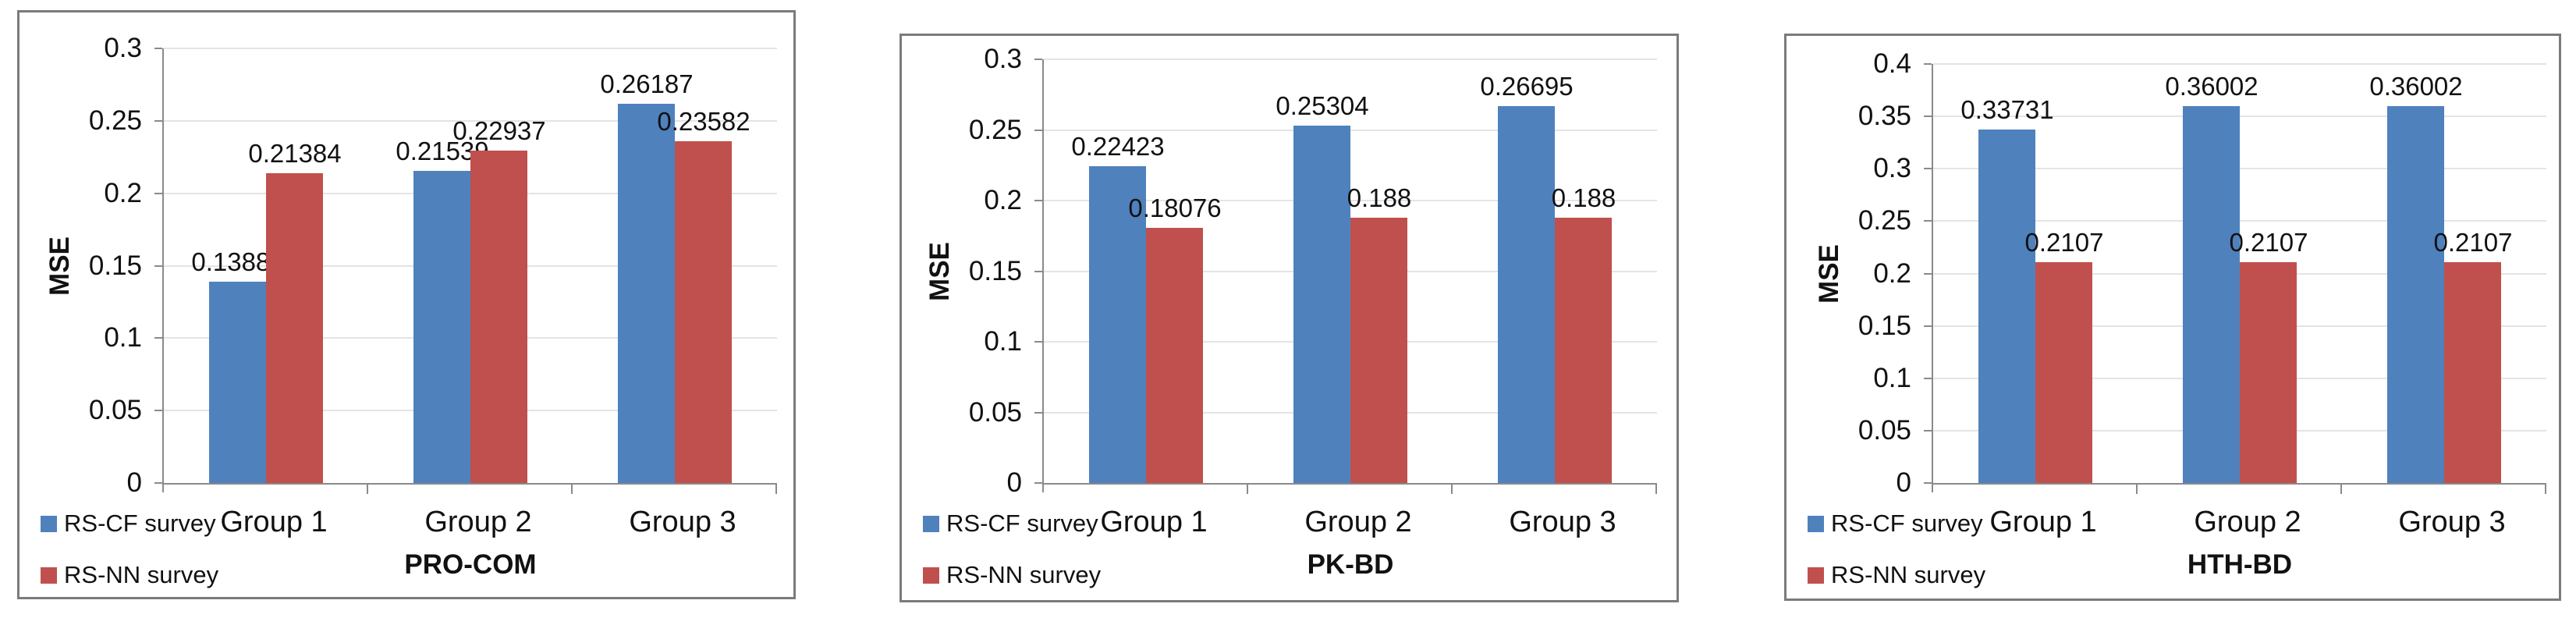 This screenshot has width=2576, height=618. I want to click on x-axis-title: PRO-COM, so click(470, 564).